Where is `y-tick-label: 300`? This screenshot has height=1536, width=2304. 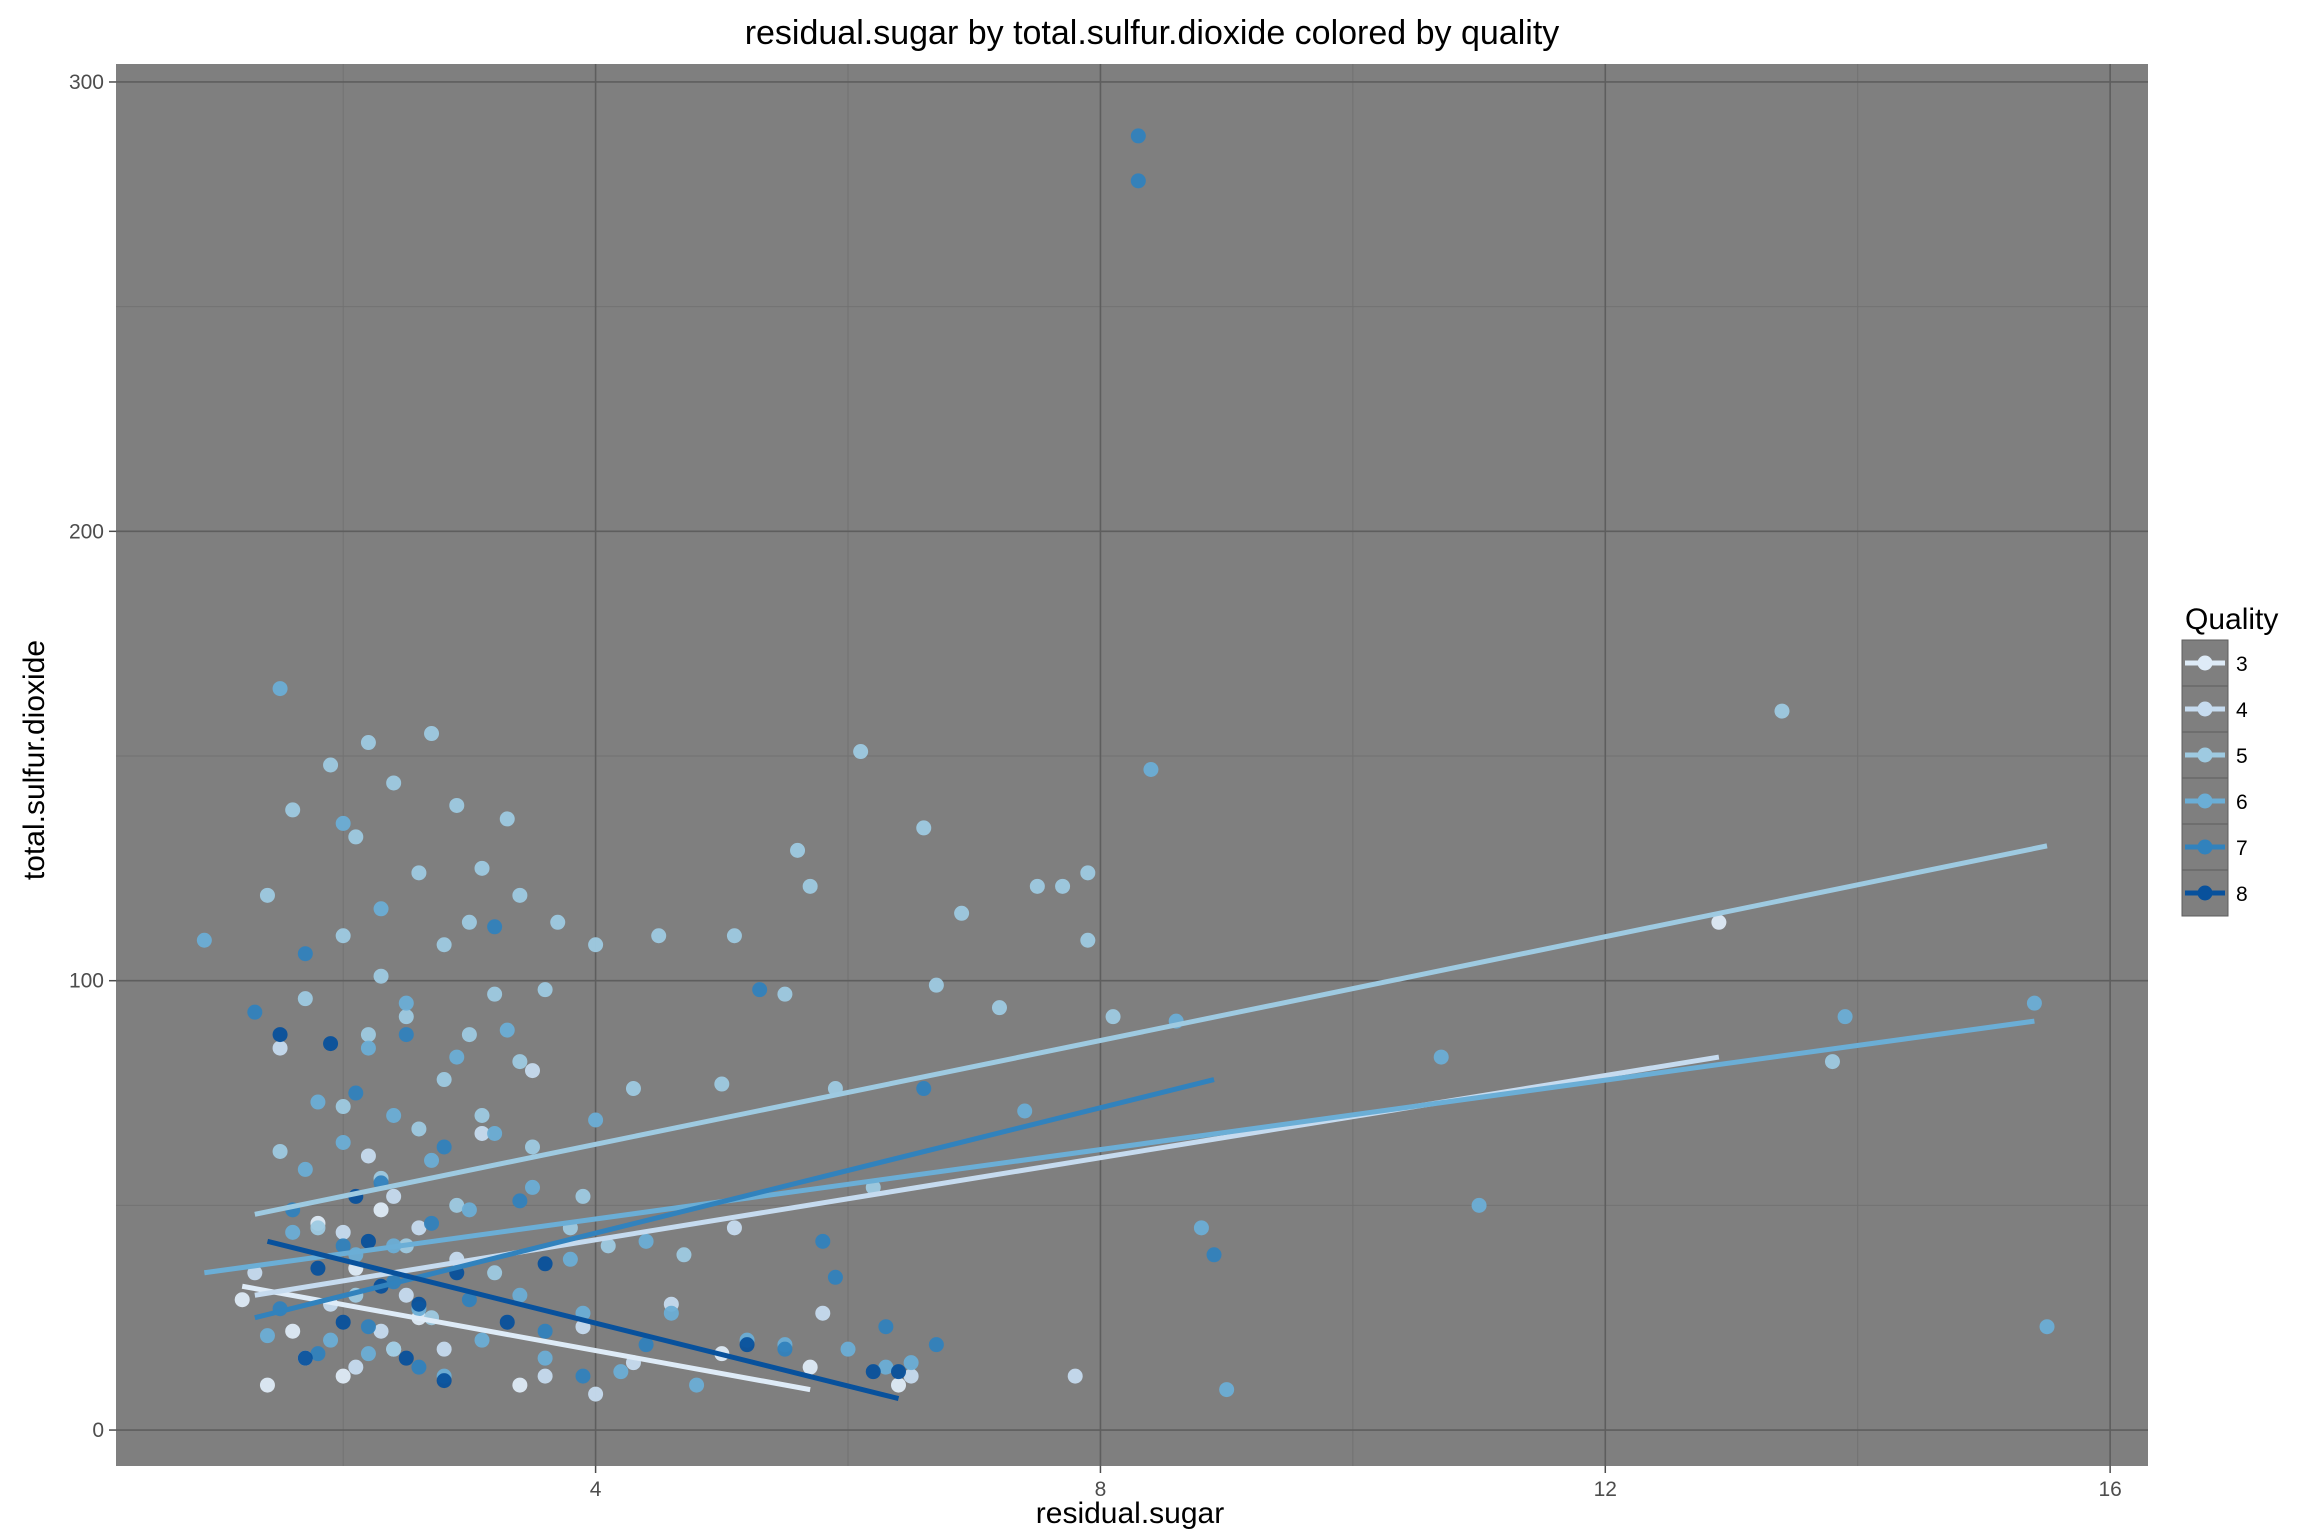
y-tick-label: 300 is located at coordinates (86, 82).